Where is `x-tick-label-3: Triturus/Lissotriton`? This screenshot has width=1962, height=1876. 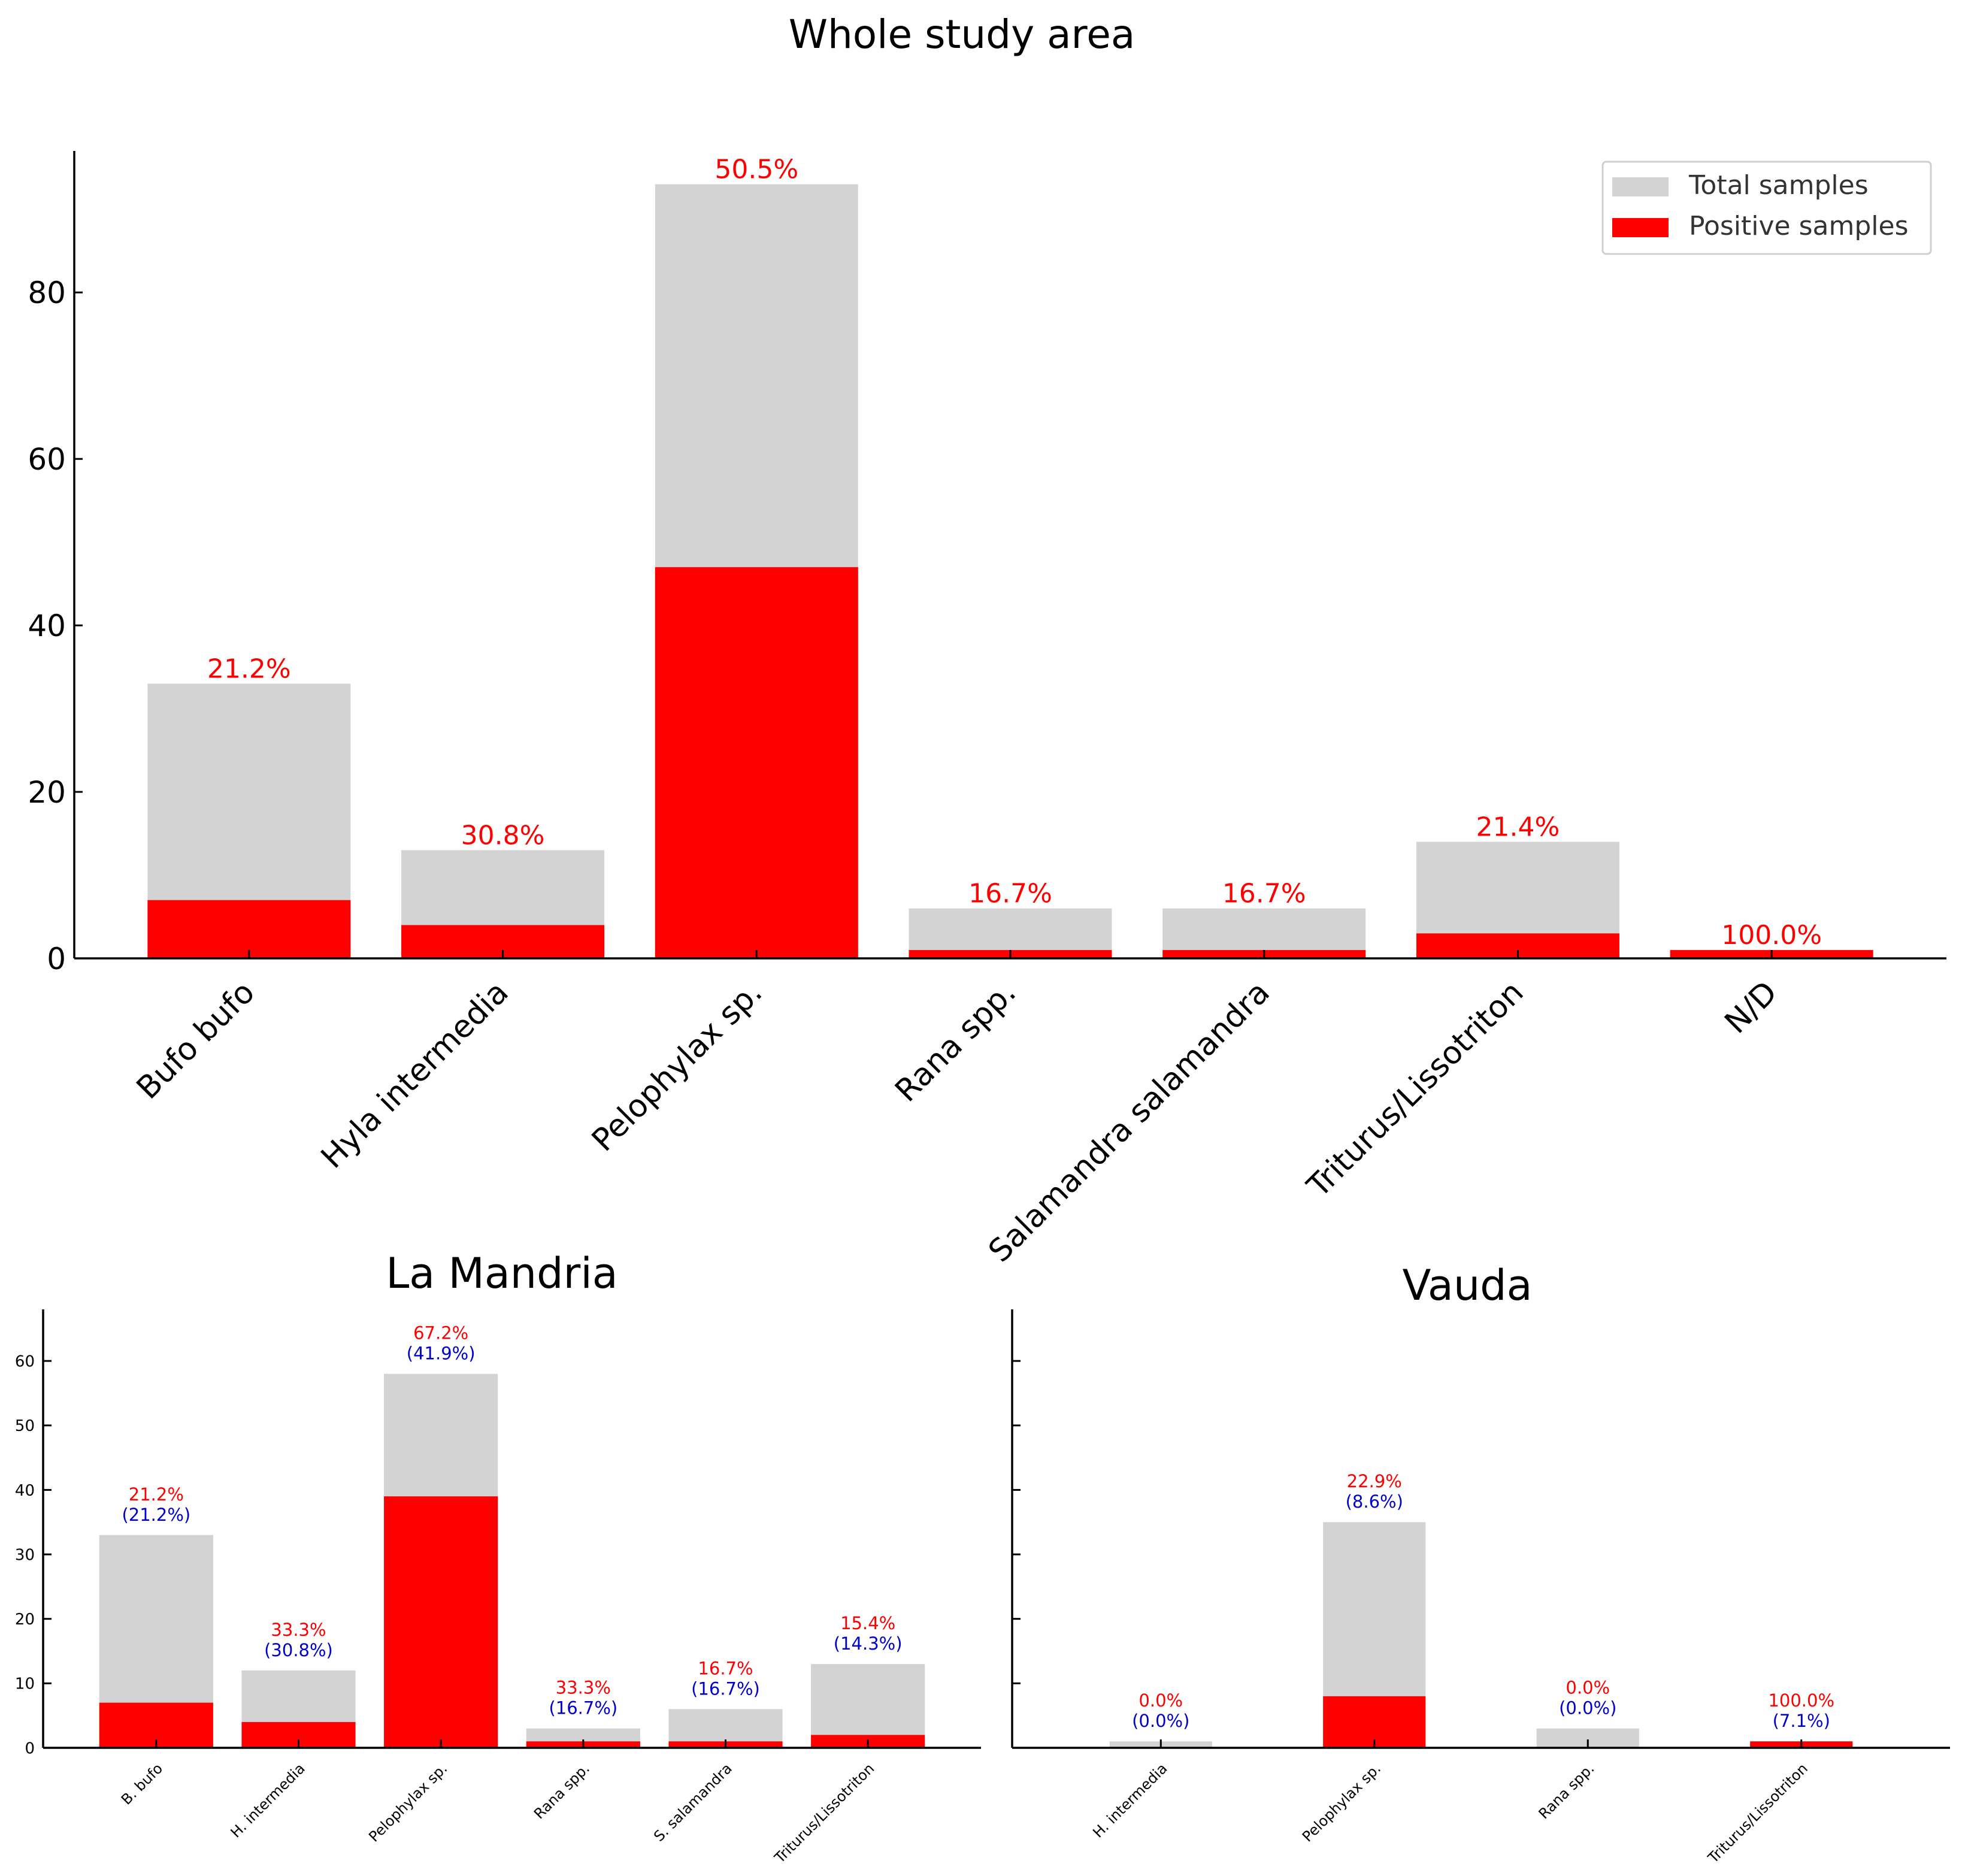
x-tick-label-3: Triturus/Lissotriton is located at coordinates (1757, 1813).